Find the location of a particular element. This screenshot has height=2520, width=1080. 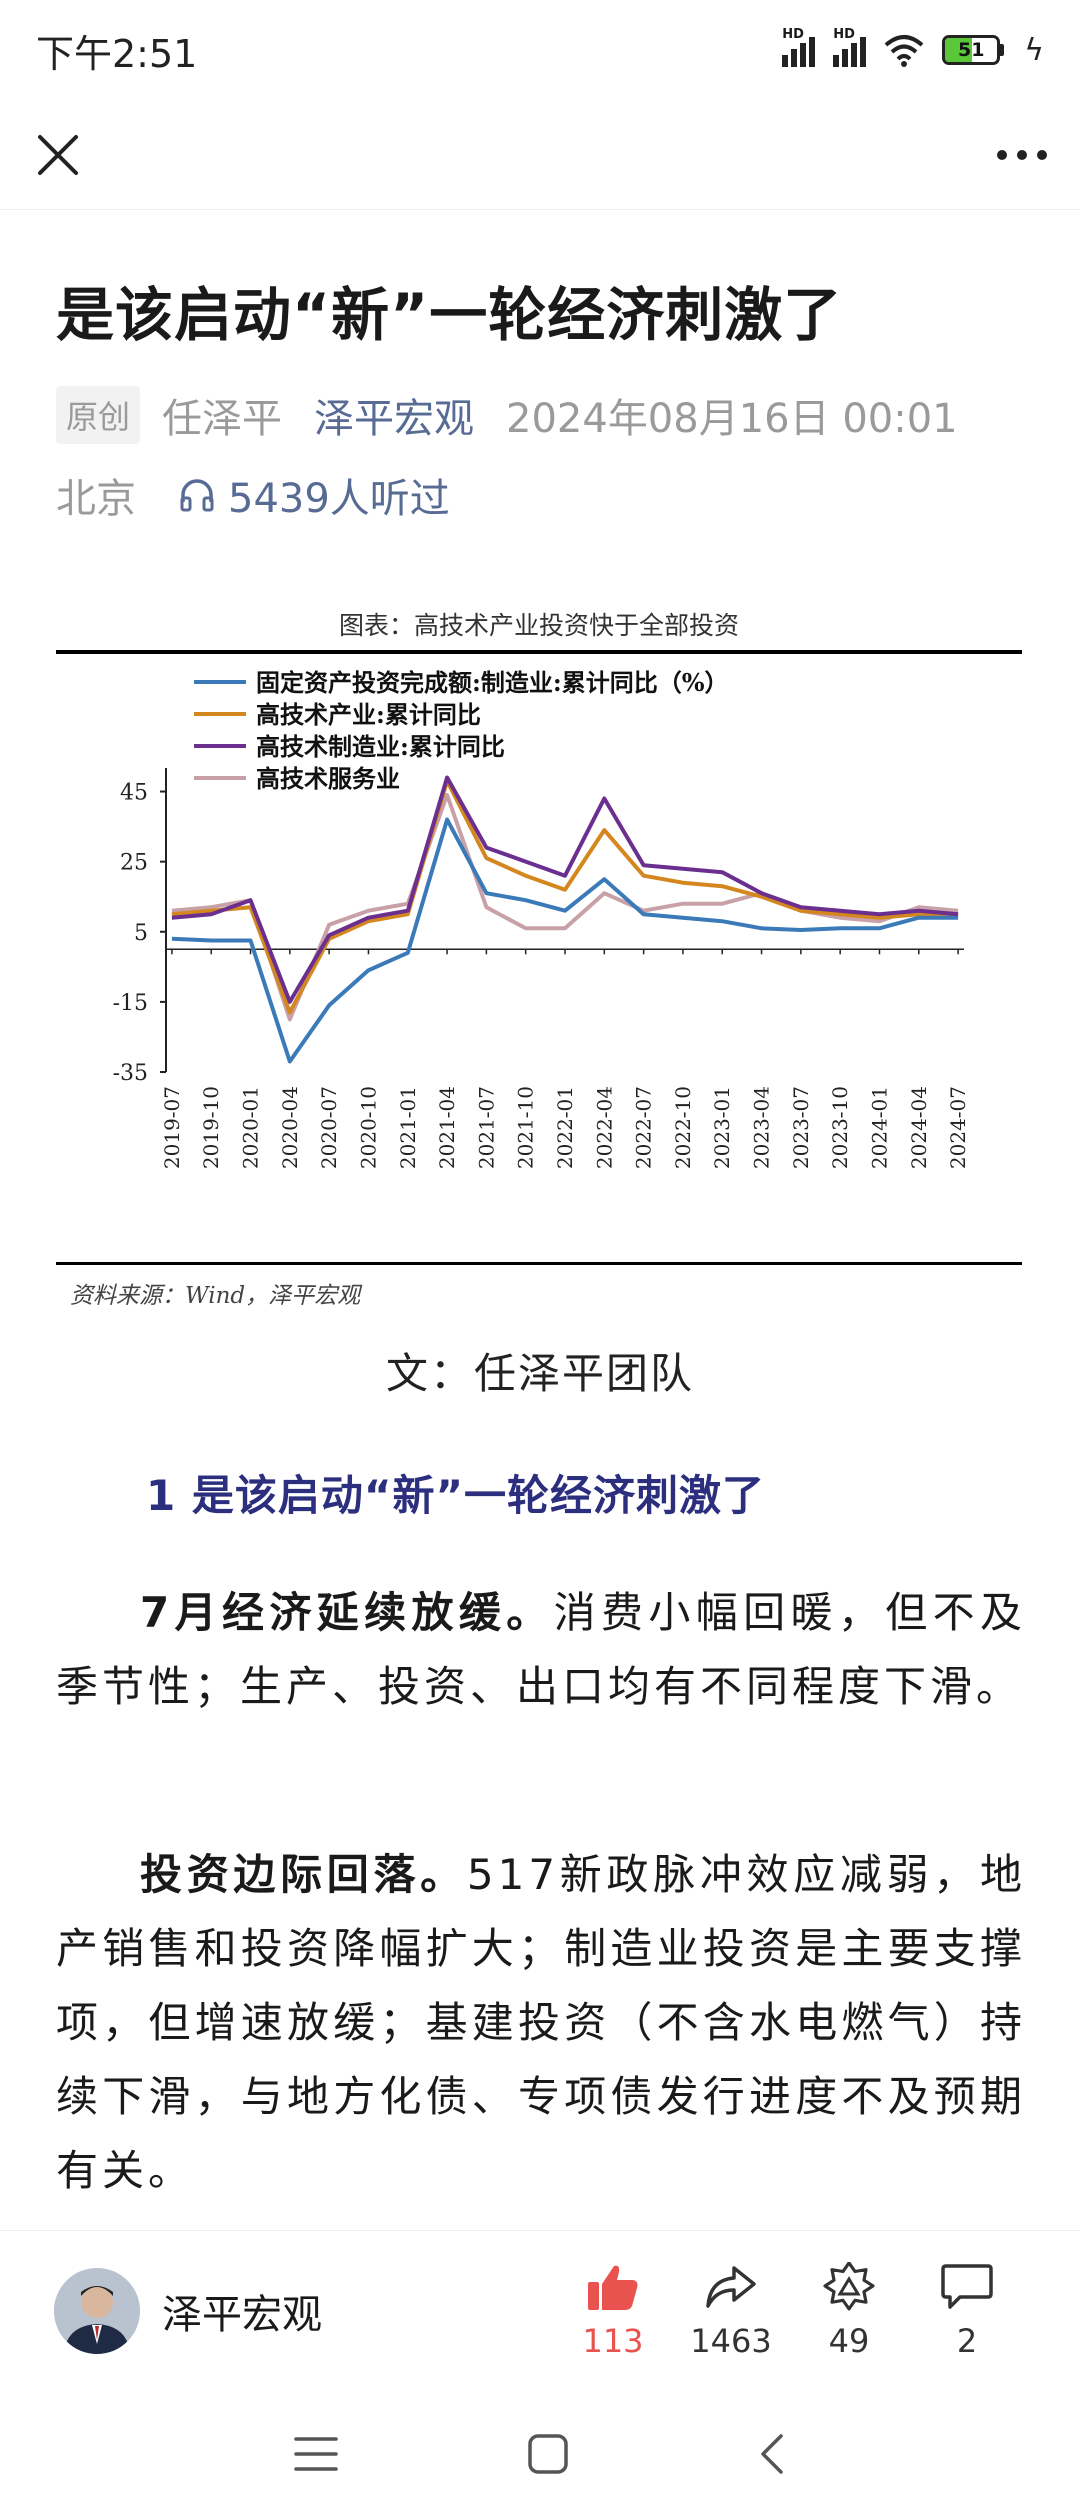

author-action-bar: 泽平宏观 113 1463 49 2 is located at coordinates (540, 2310).